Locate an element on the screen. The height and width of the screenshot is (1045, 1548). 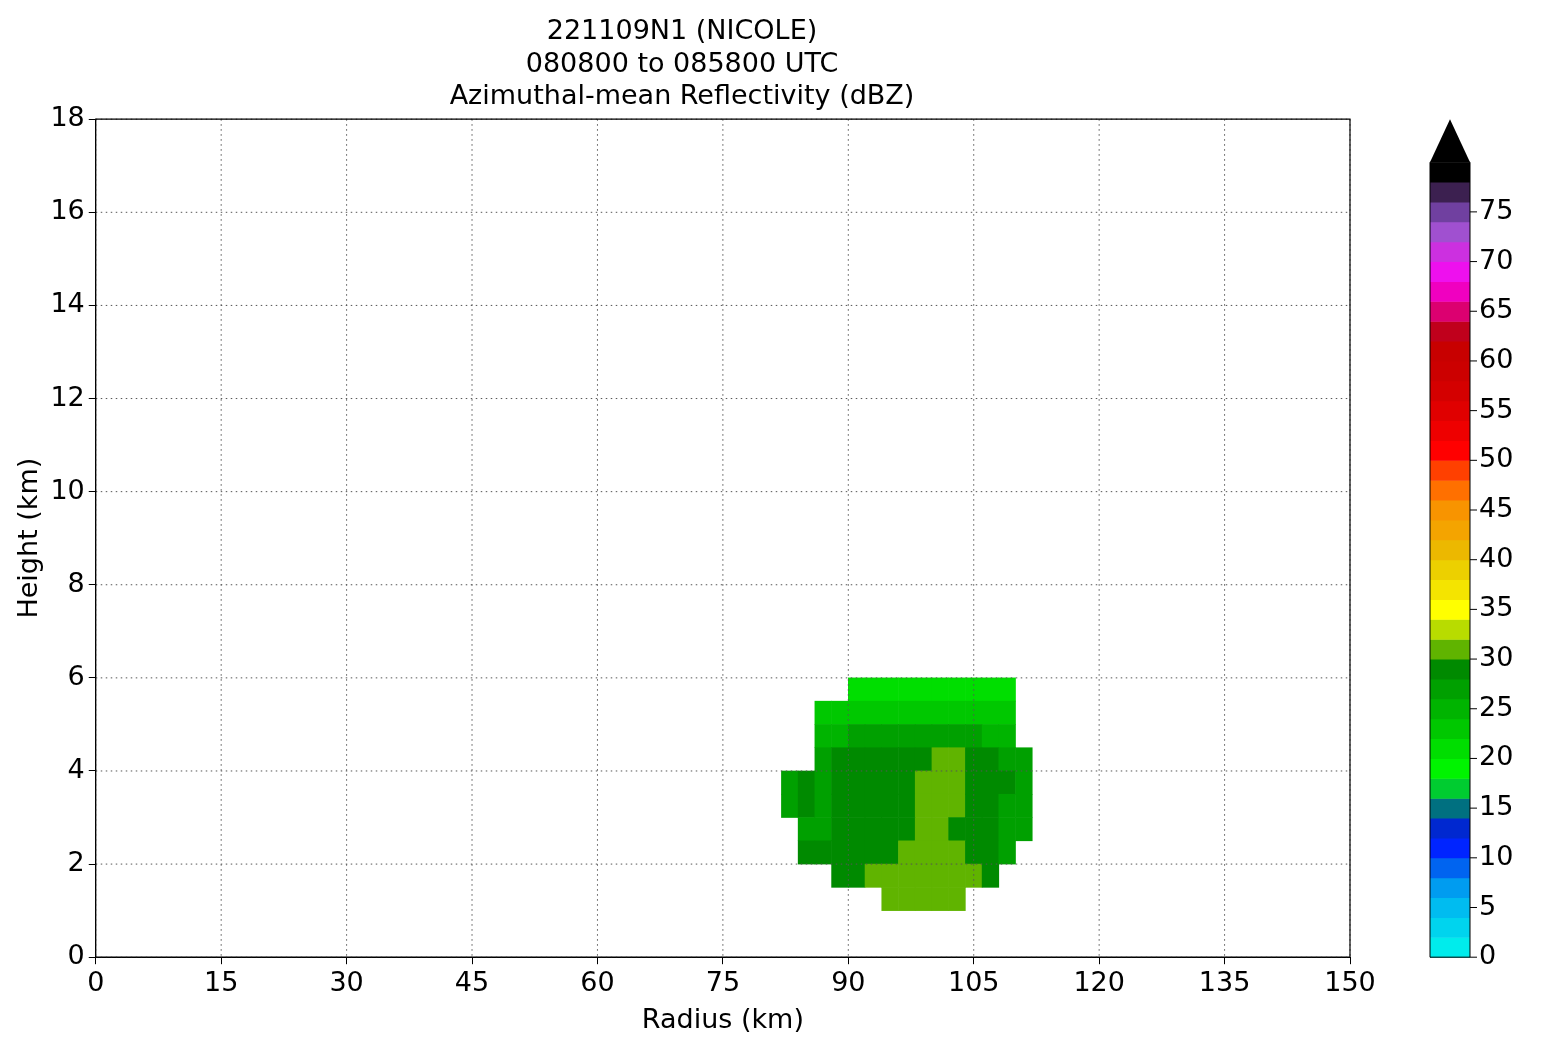
y-tick-label: 14 is located at coordinates (67, 303).